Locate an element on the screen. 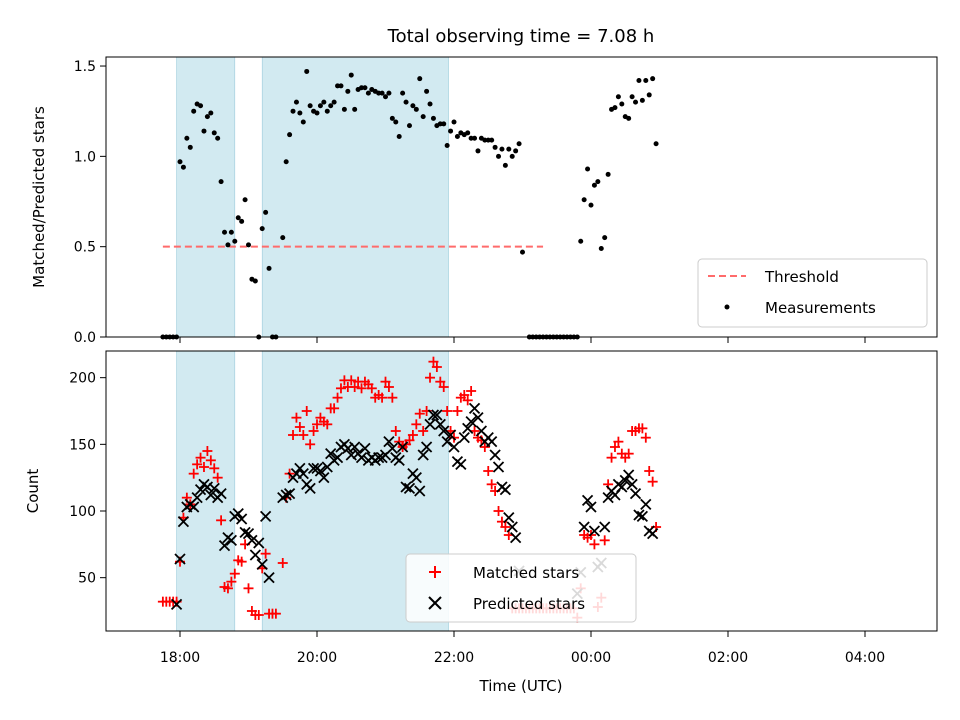  legend-matched-label: Matched stars is located at coordinates (526, 573).